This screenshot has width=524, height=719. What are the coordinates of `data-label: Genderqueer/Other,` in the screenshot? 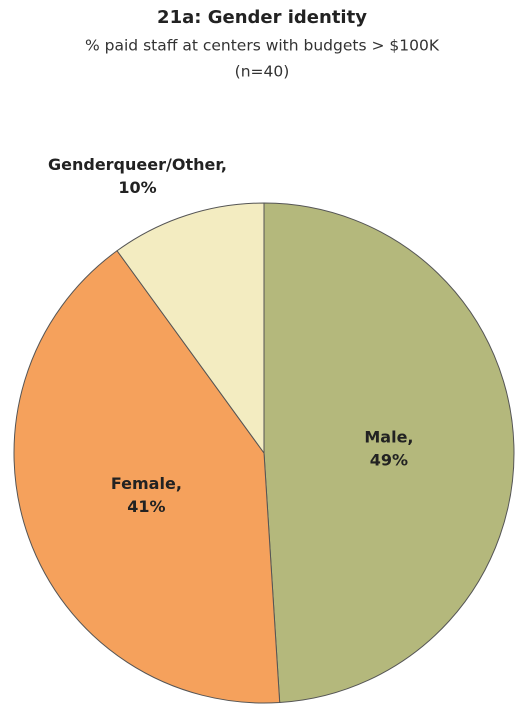 It's located at (137, 164).